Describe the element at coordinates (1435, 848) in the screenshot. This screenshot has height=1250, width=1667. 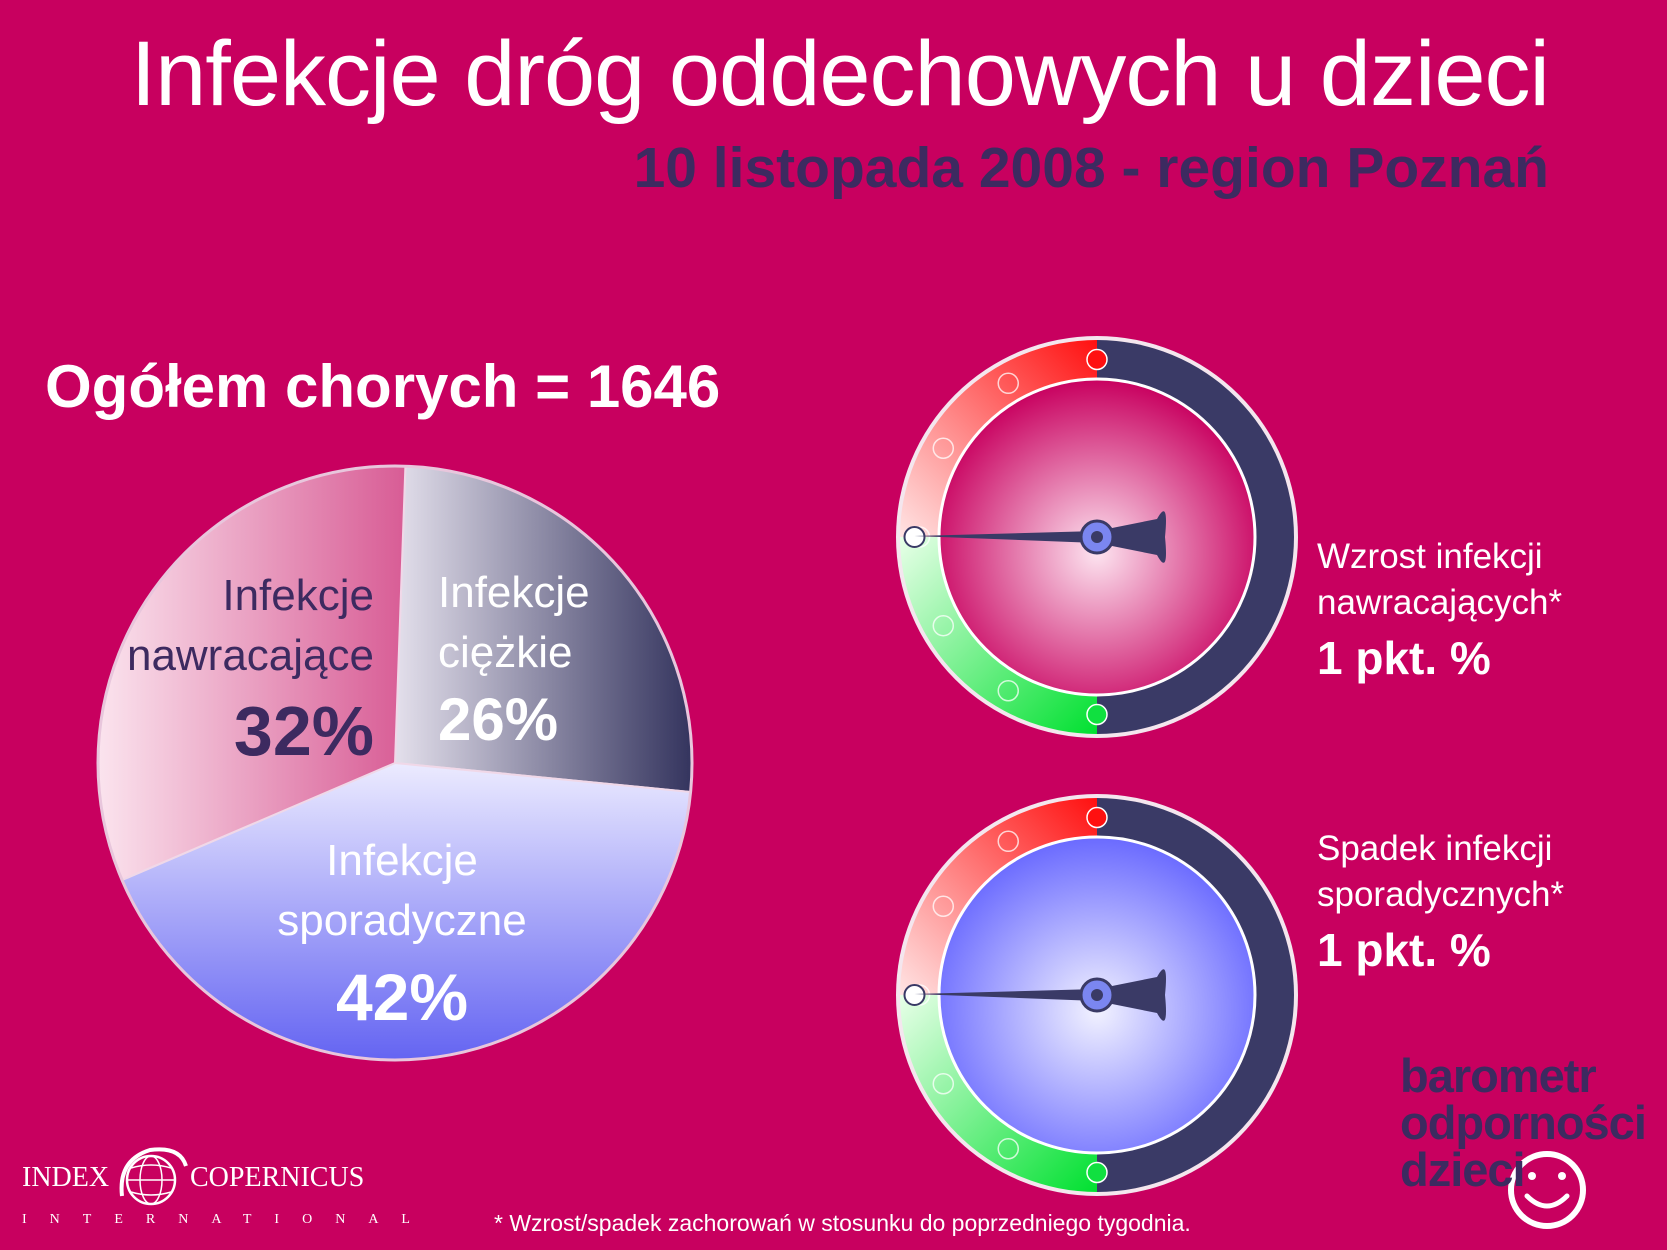
I see `gauge-sporadic-line1: Spadek infekcji` at that location.